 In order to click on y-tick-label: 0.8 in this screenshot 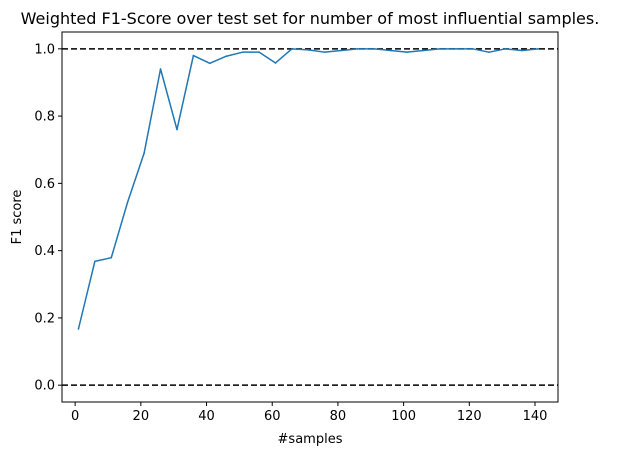, I will do `click(44, 117)`.